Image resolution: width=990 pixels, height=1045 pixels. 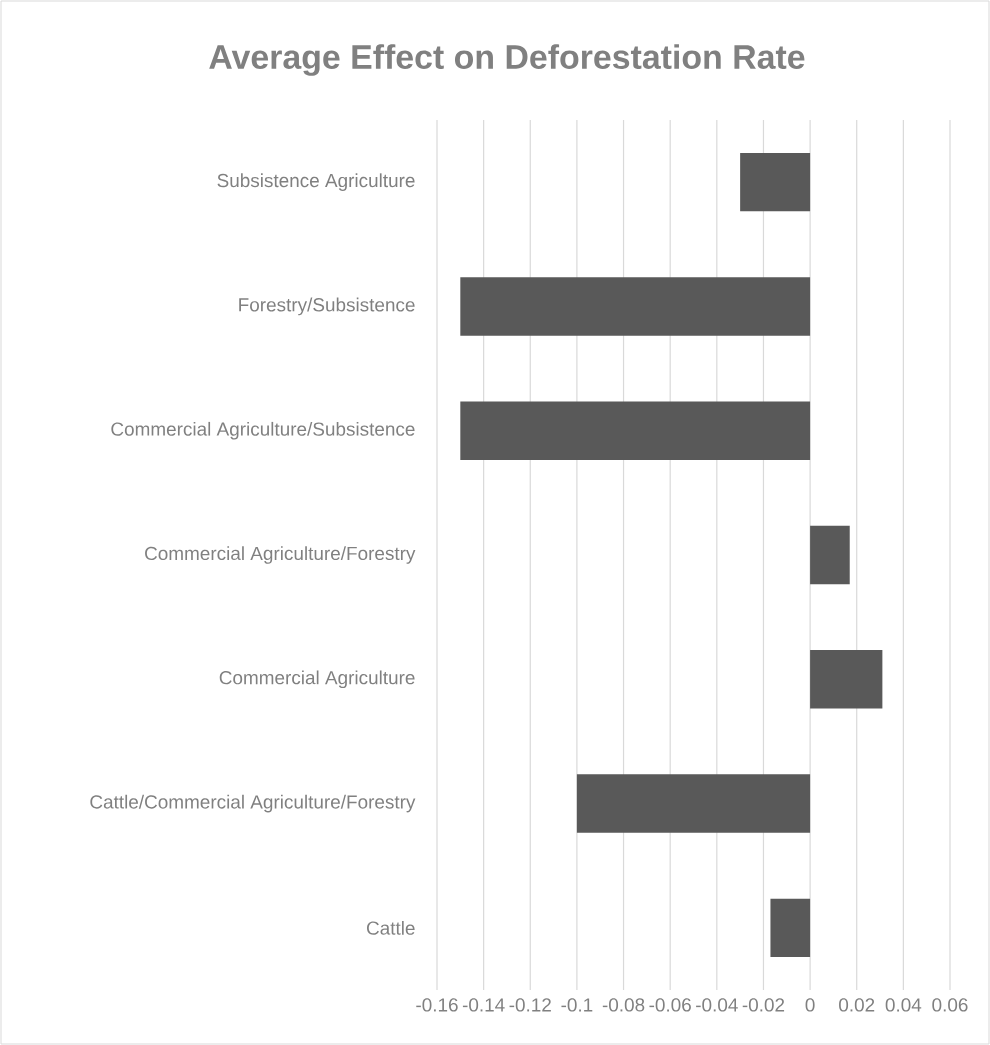 I want to click on x-tick-label: -0.14, so click(x=483, y=1005).